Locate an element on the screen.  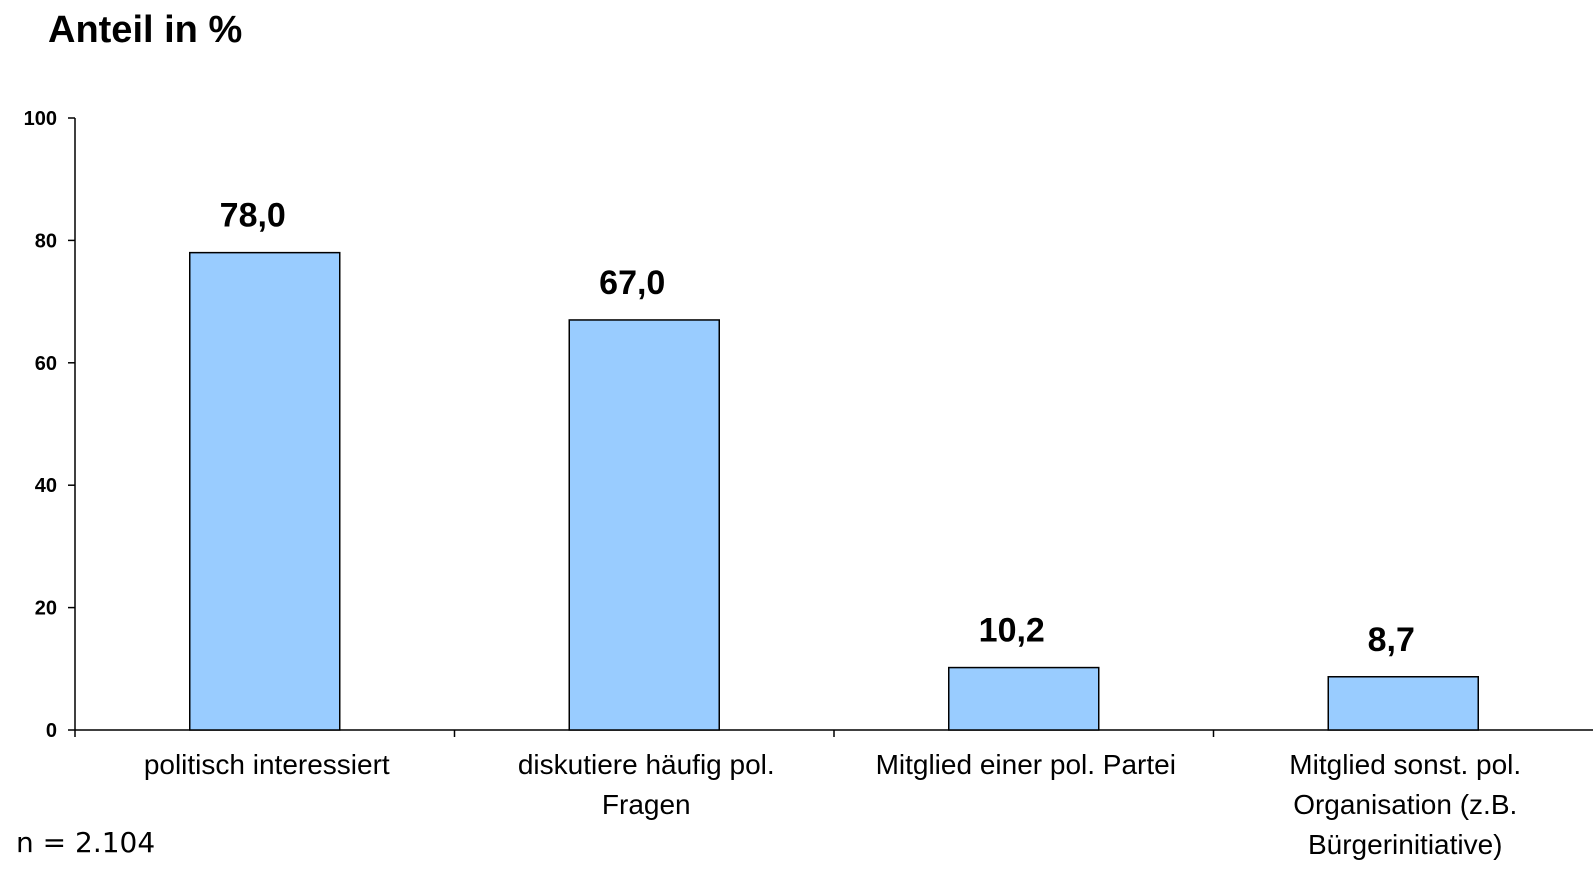
x-tick-label-line: Organisation (z.B. is located at coordinates (1405, 804).